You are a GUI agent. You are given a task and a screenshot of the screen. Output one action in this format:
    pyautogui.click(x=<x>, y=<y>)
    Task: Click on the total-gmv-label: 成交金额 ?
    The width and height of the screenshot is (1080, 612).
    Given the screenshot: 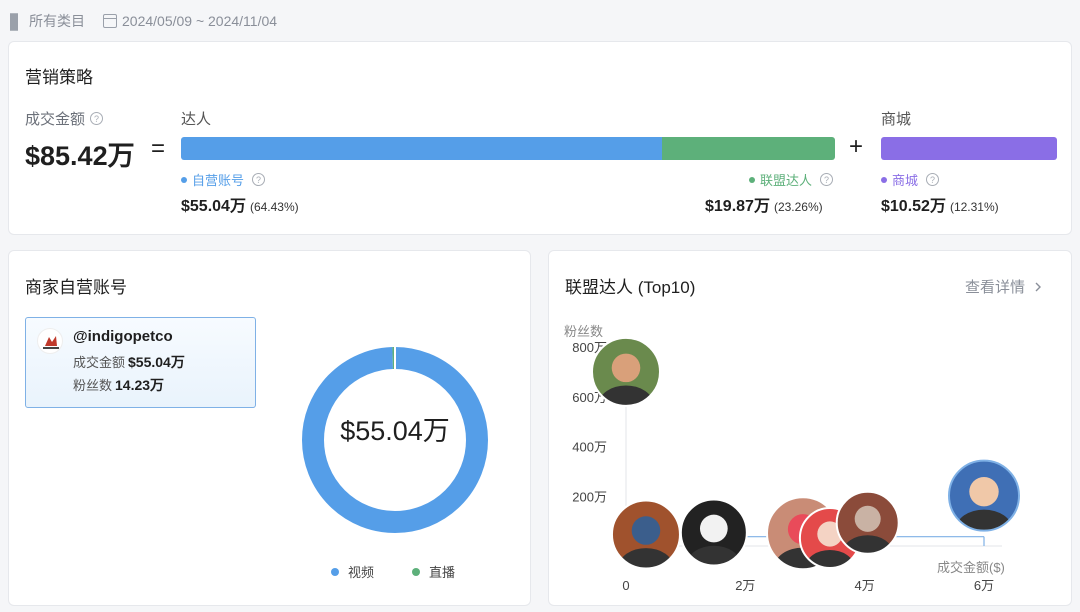 What is the action you would take?
    pyautogui.click(x=64, y=118)
    